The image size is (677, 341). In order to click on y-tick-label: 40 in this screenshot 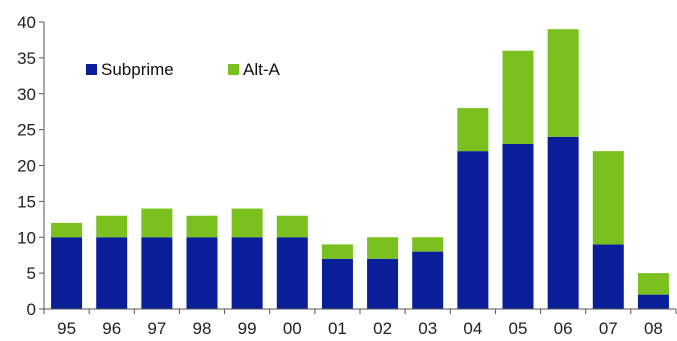, I will do `click(26, 22)`.